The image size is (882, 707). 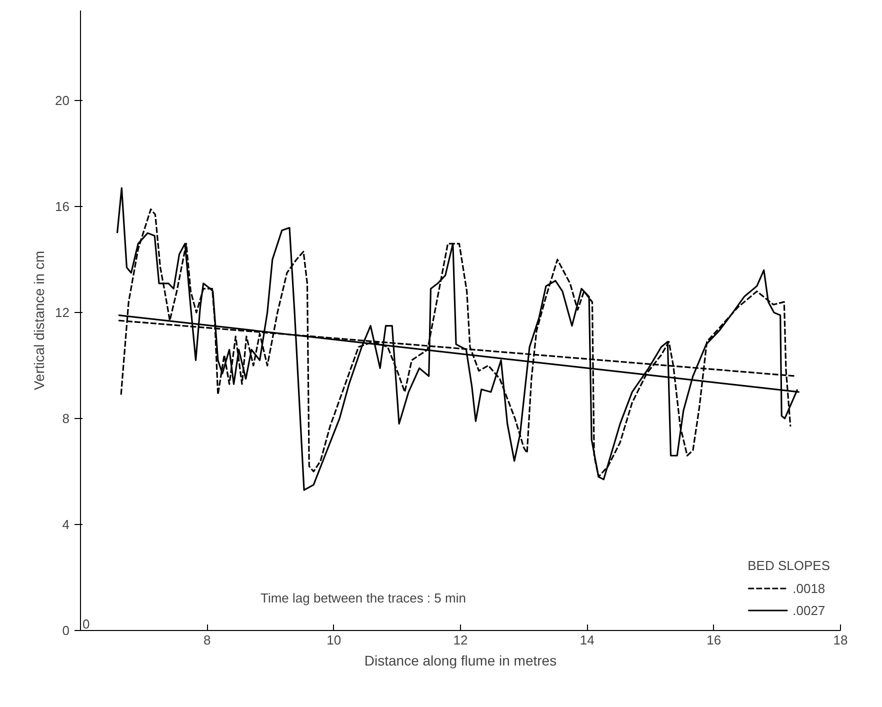 What do you see at coordinates (207, 640) in the screenshot?
I see `x-tick-label: 8` at bounding box center [207, 640].